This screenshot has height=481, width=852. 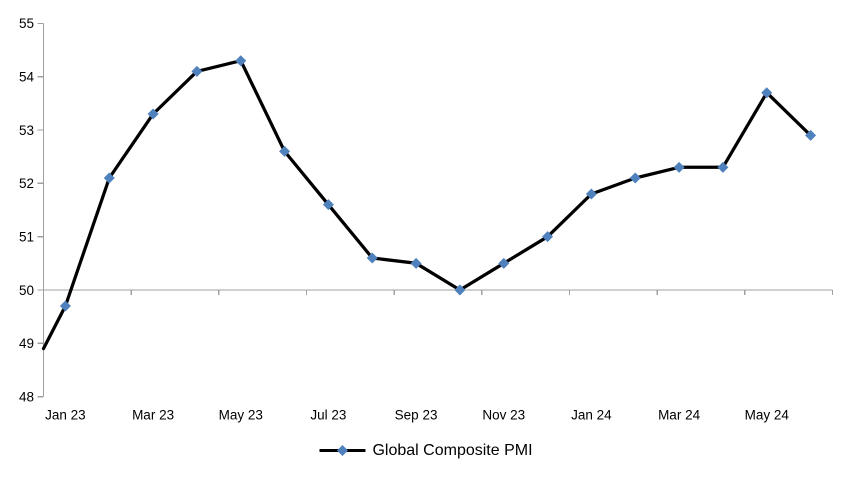 I want to click on legend-diamond-icon, so click(x=342, y=451).